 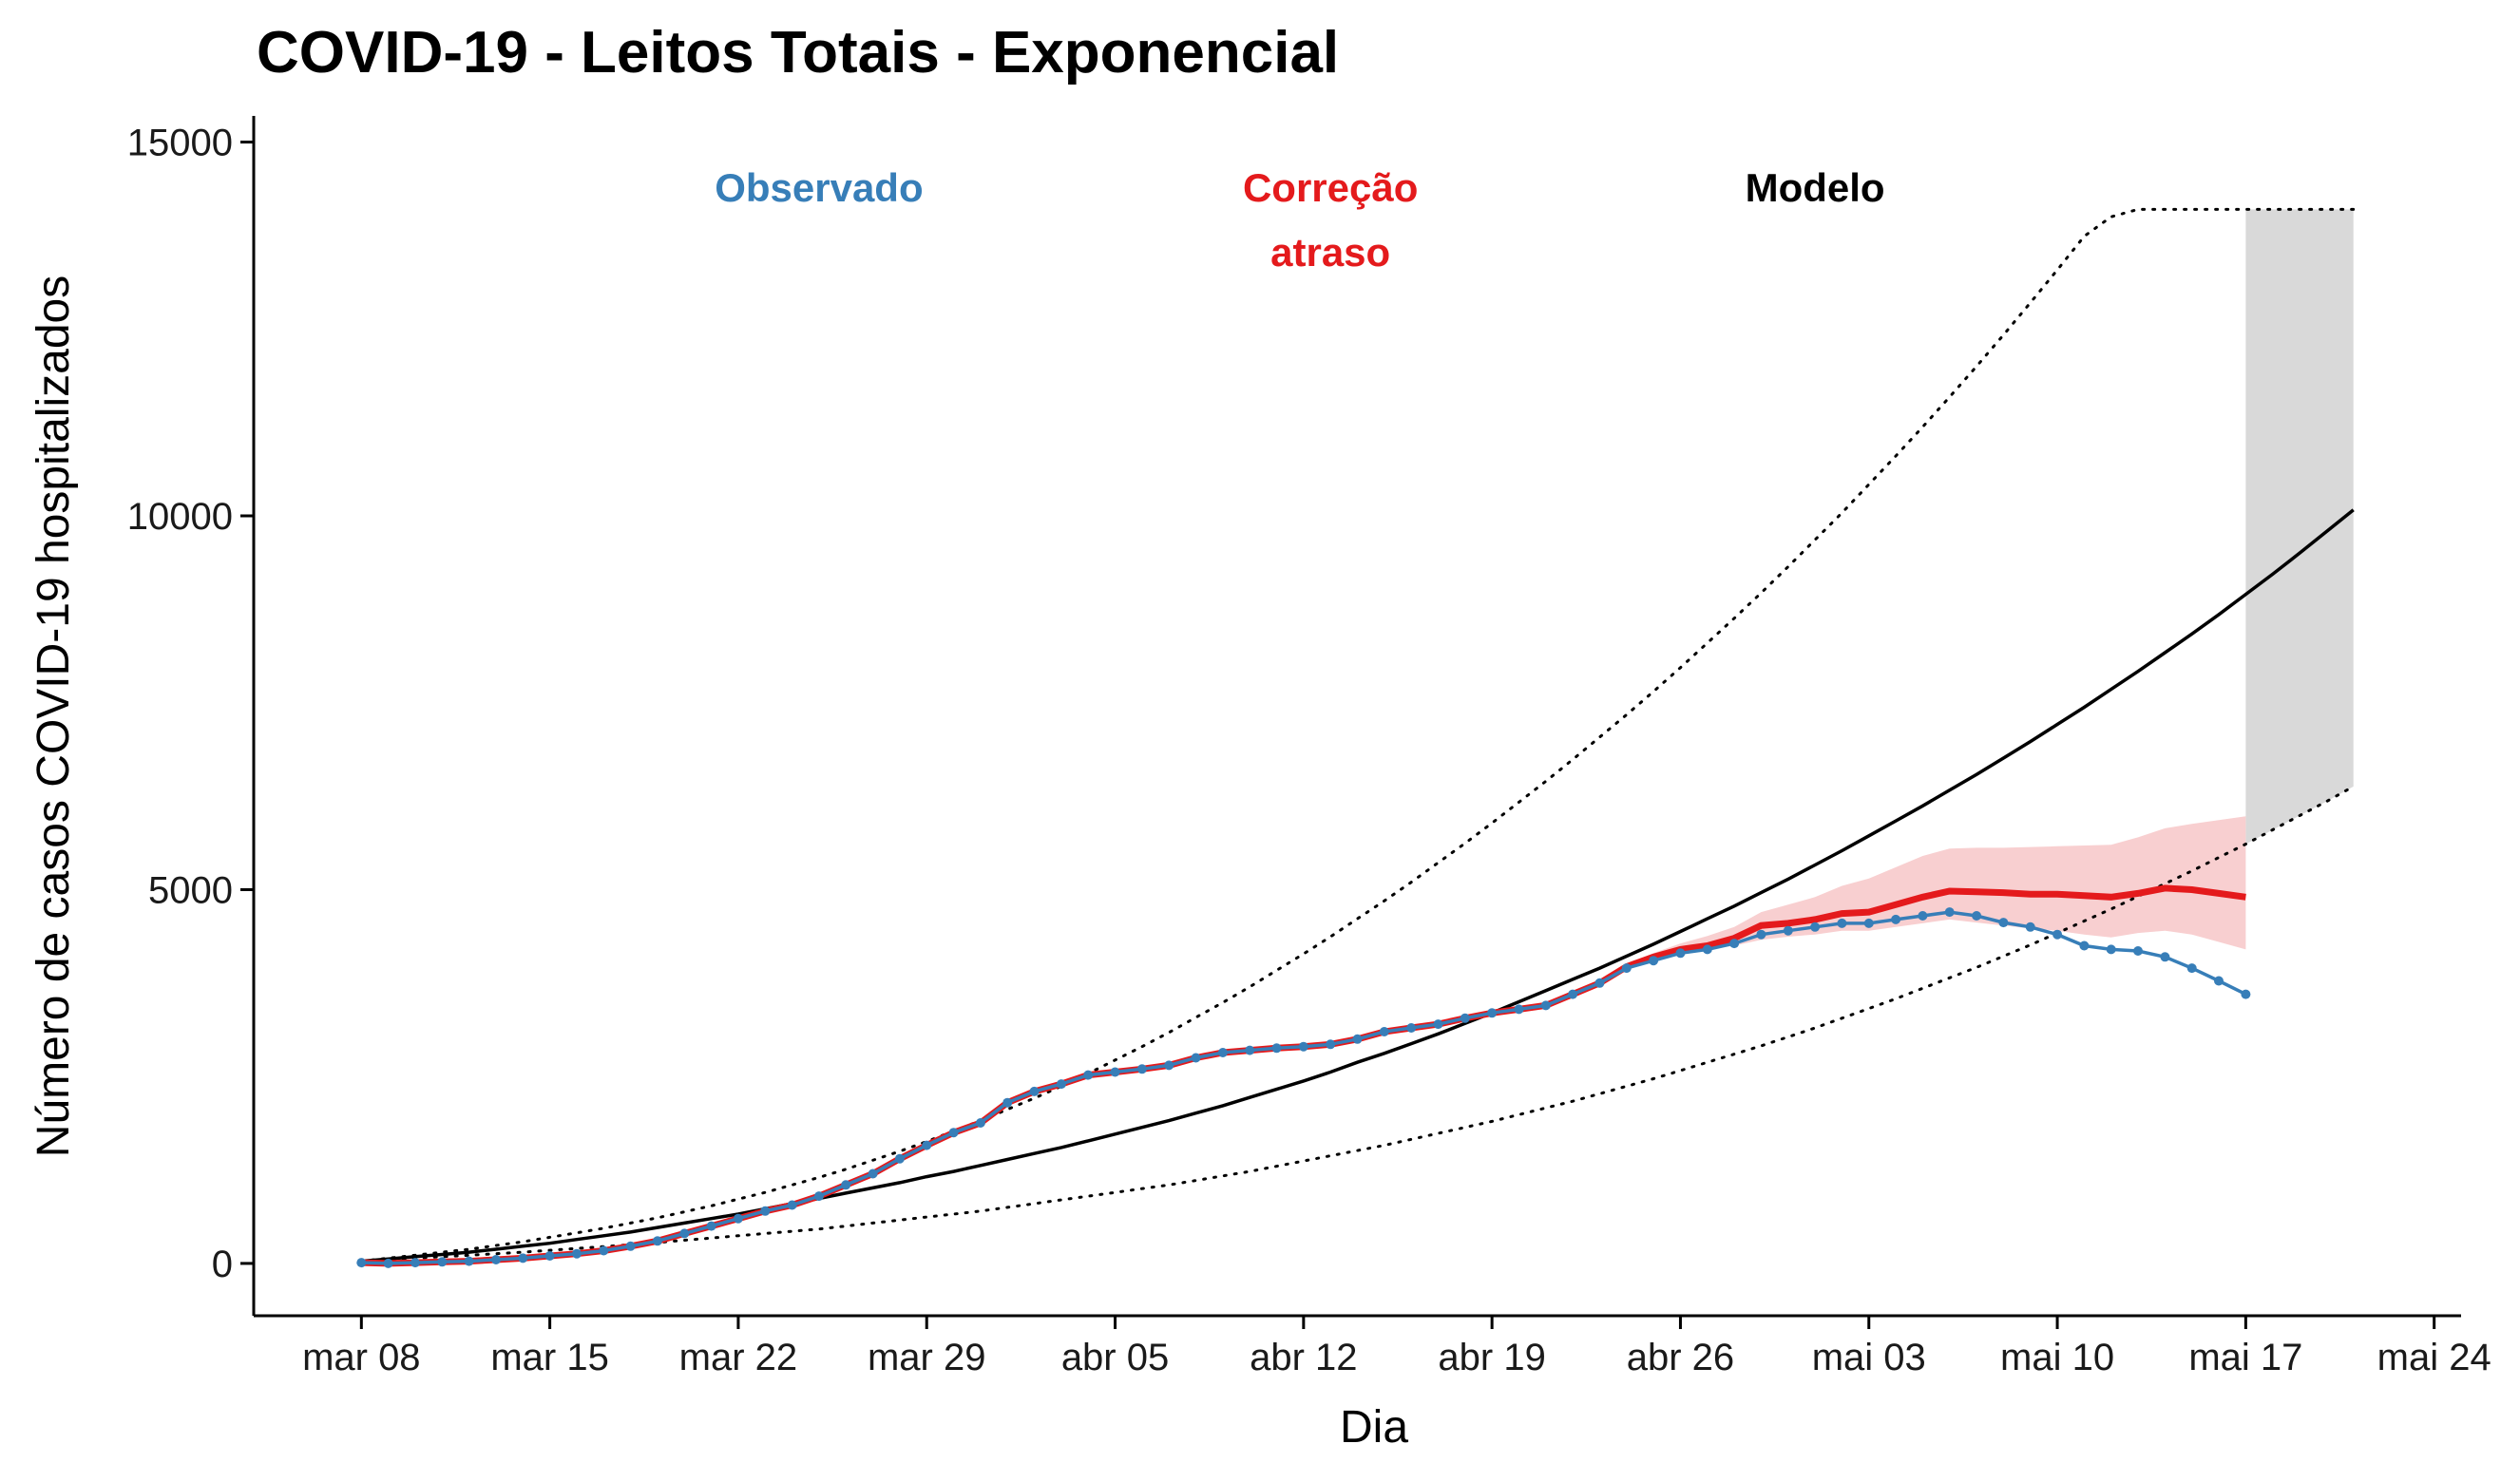 I want to click on y-tick-label: 10000, so click(x=180, y=517).